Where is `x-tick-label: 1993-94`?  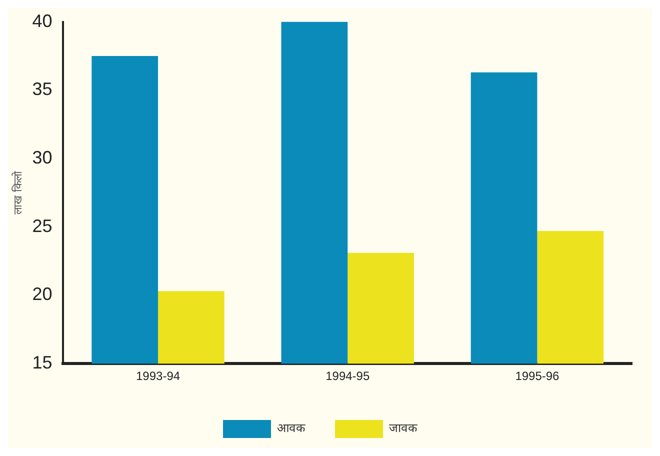 x-tick-label: 1993-94 is located at coordinates (158, 376).